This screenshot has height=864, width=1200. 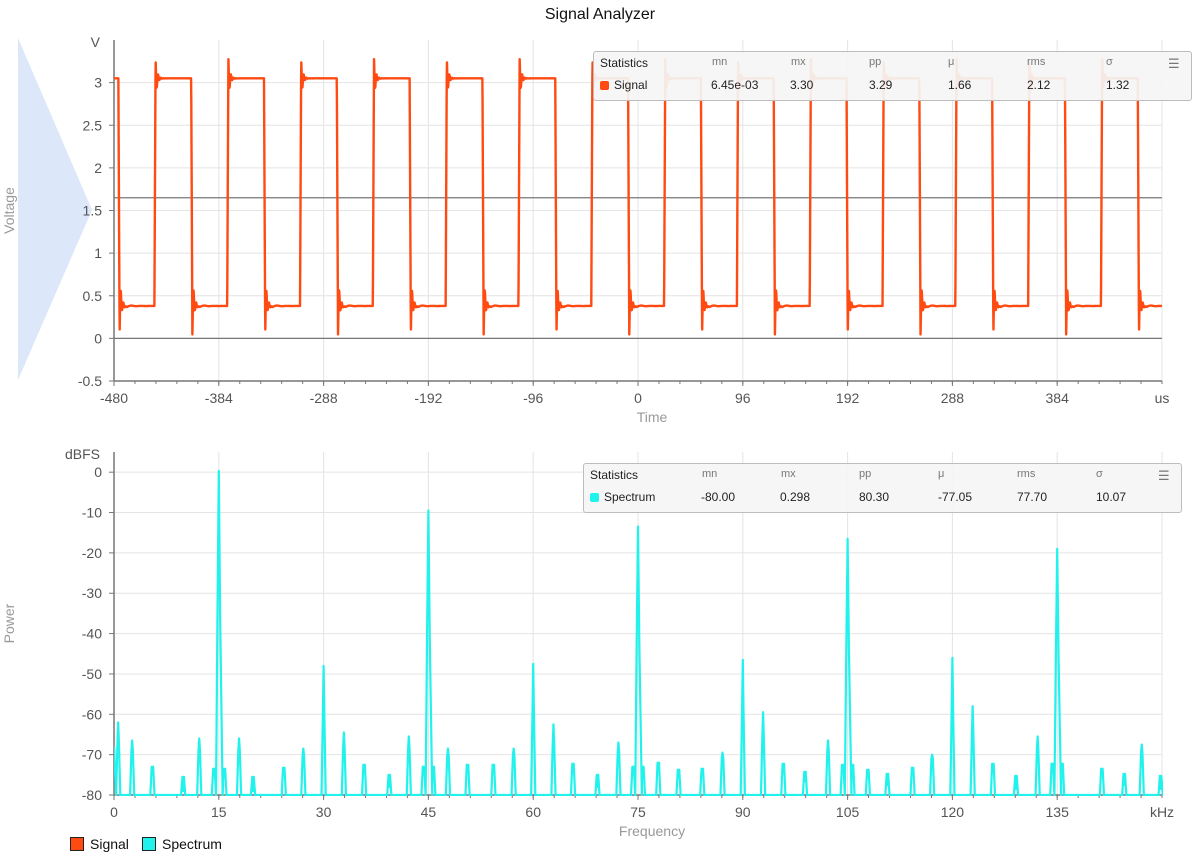 I want to click on spectrum-x-tick-label: 120, so click(x=953, y=812).